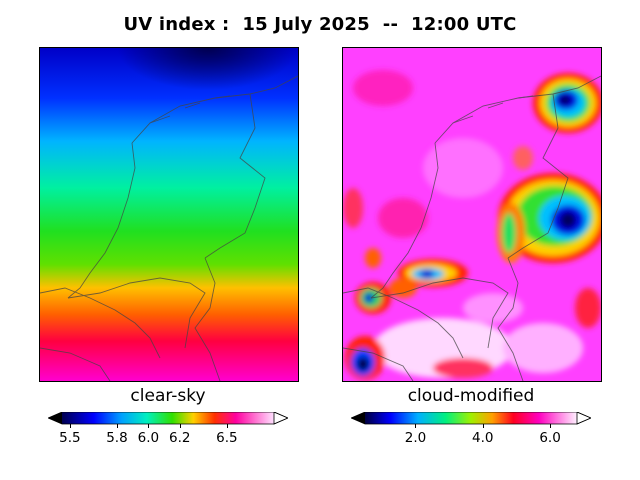  What do you see at coordinates (320, 24) in the screenshot?
I see `figure-title: UV index : 15 July 2025 -- 12:00 UTC` at bounding box center [320, 24].